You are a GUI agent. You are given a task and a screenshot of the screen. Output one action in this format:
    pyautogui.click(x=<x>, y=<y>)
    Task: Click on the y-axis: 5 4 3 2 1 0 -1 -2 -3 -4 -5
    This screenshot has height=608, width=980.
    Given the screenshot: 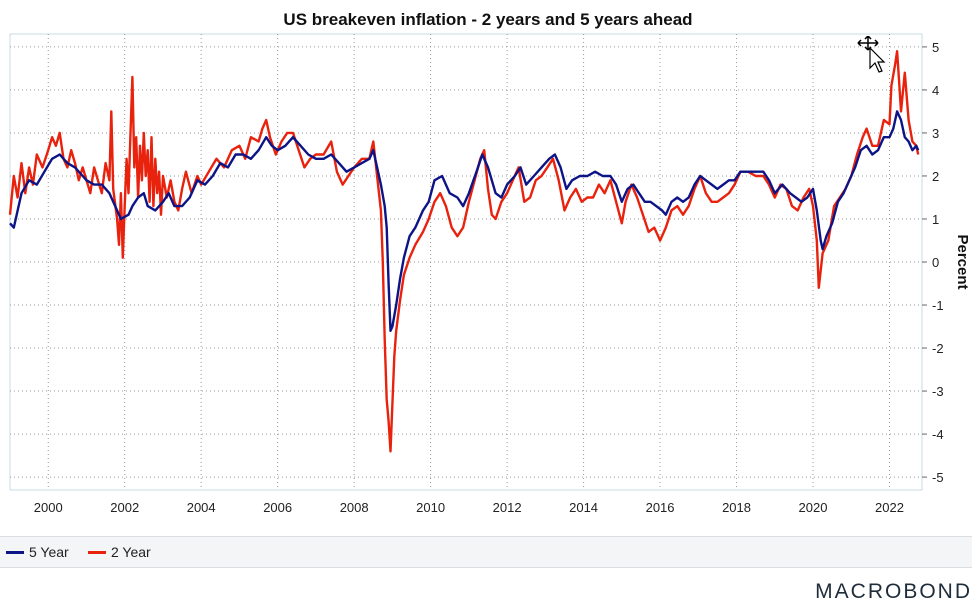 What is the action you would take?
    pyautogui.click(x=933, y=262)
    